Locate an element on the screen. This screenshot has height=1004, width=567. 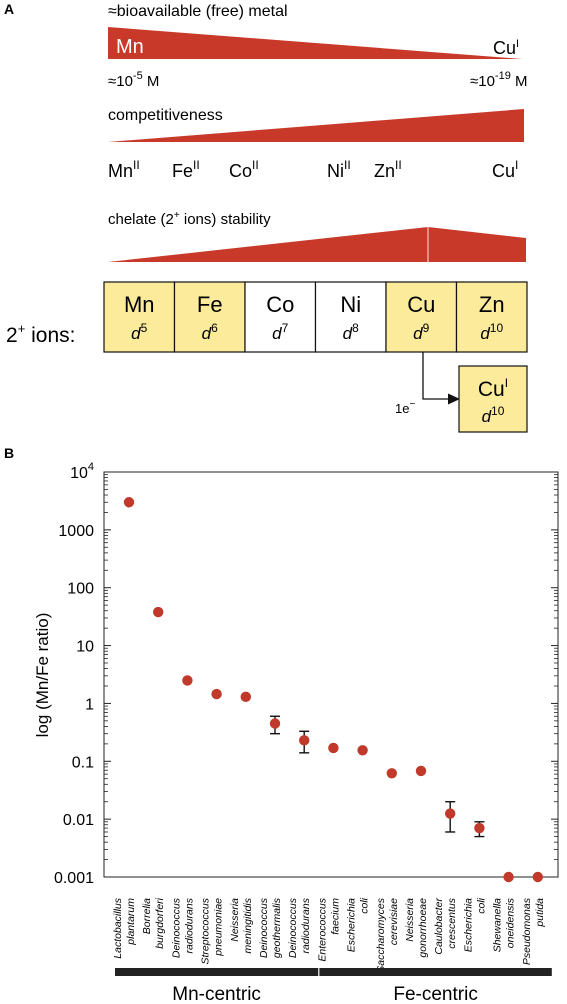
ion-d-config: d7 is located at coordinates (280, 332).